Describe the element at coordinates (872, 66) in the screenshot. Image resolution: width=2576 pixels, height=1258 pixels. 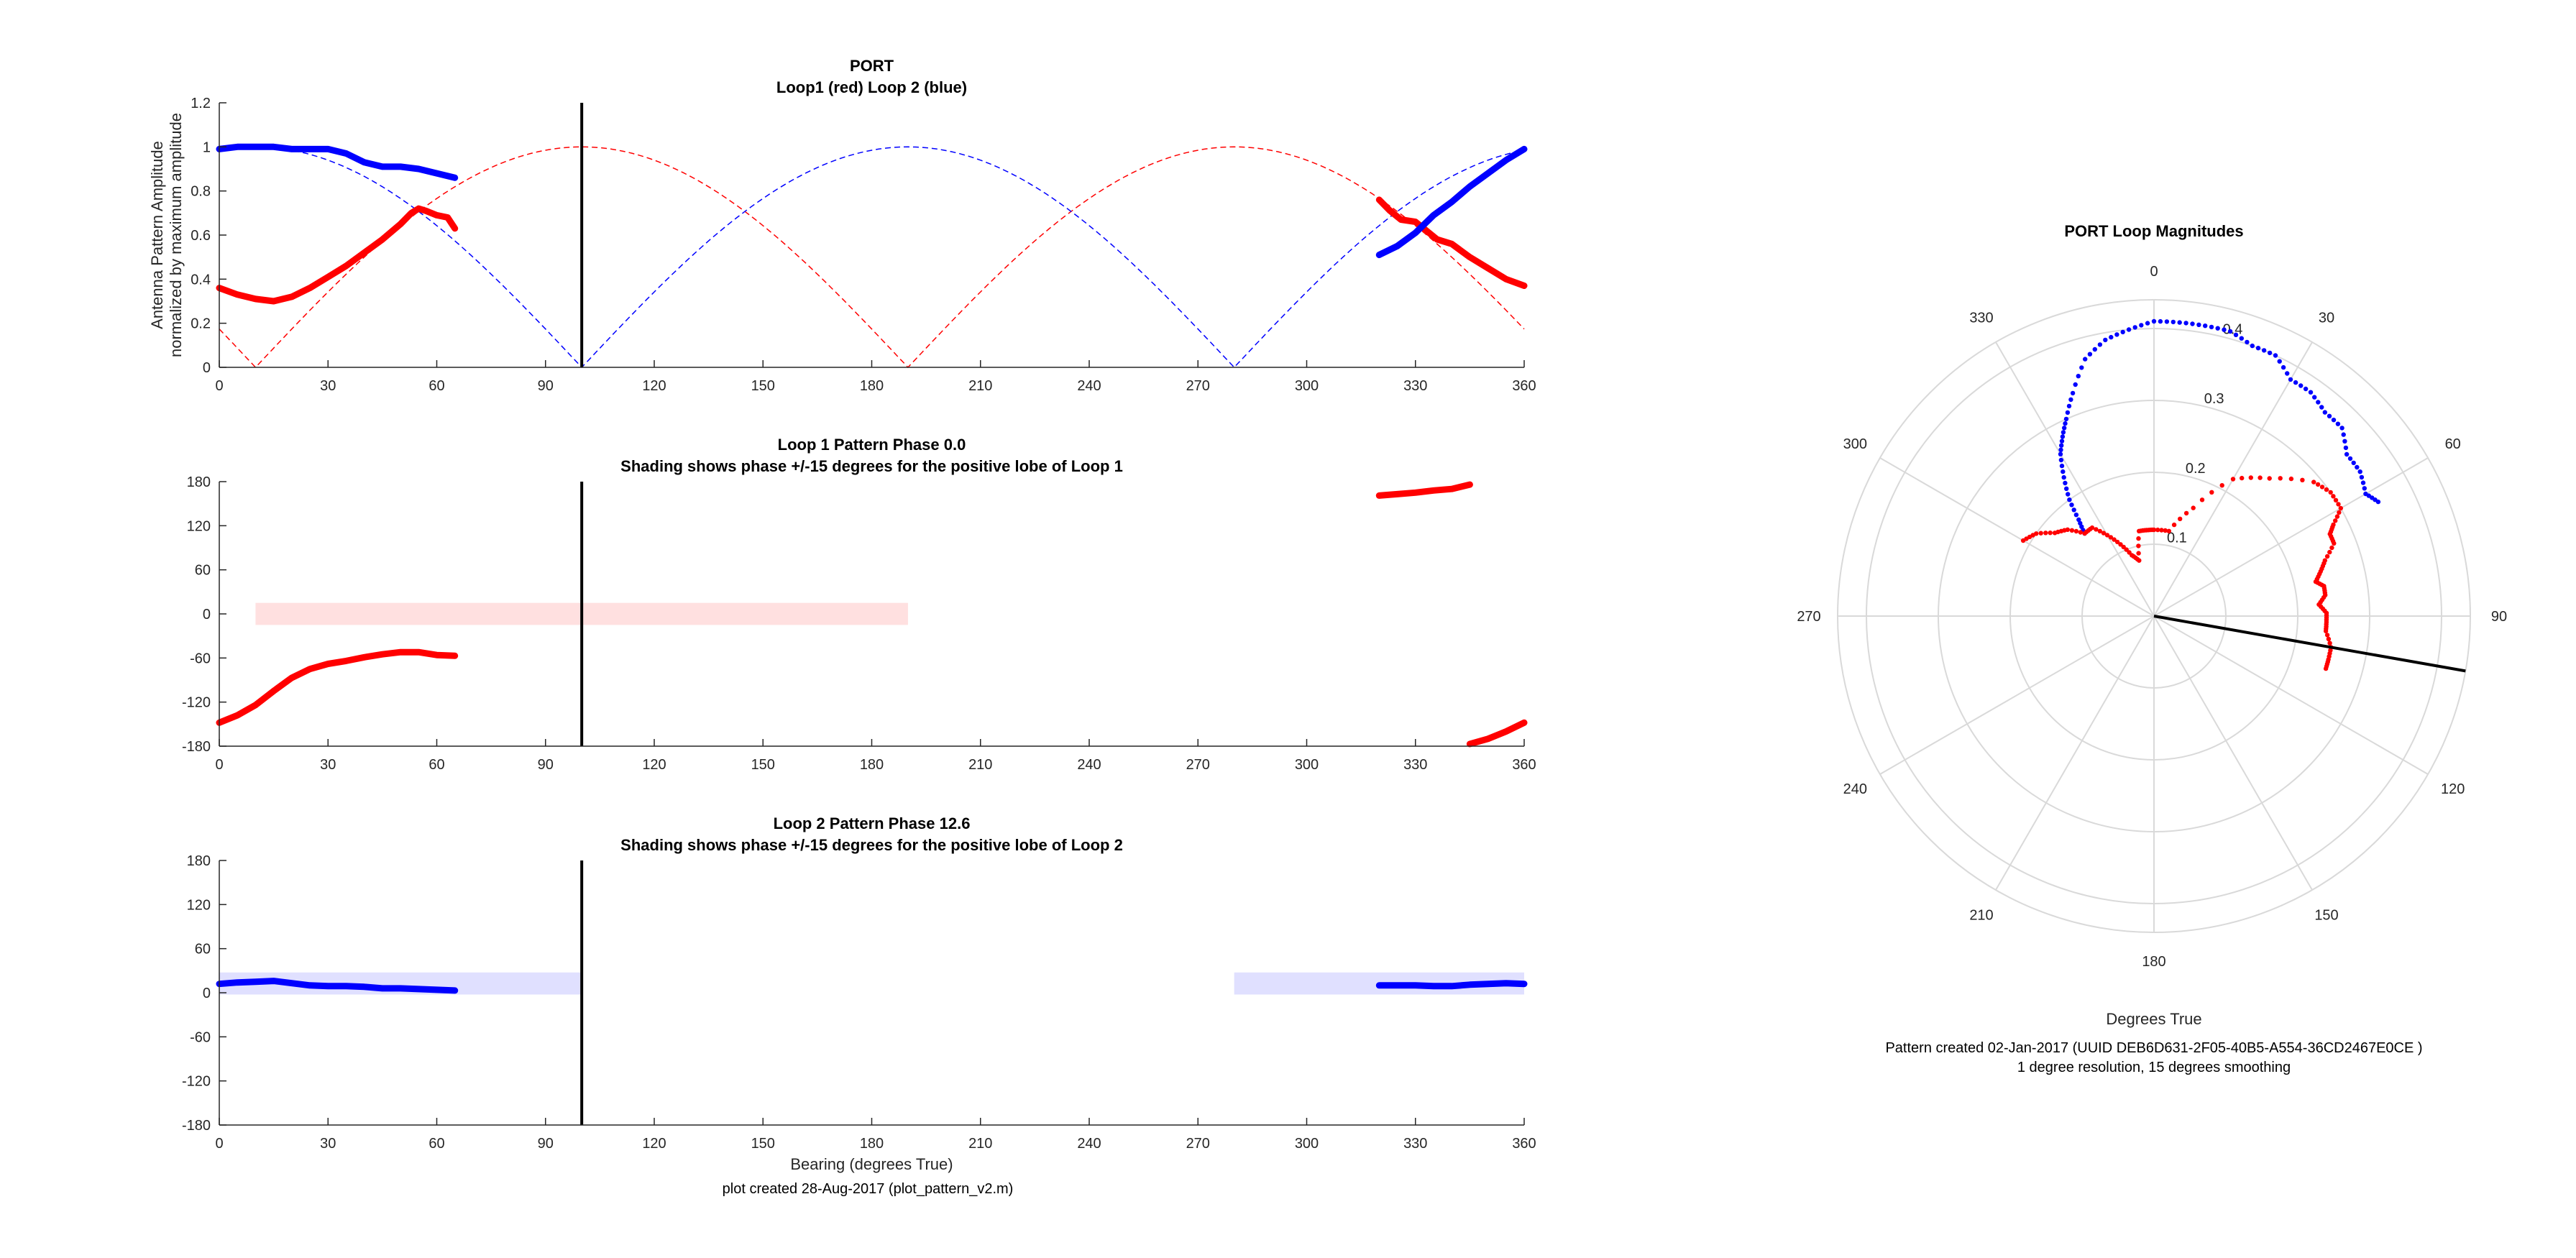
I see `chart-title: PORT` at that location.